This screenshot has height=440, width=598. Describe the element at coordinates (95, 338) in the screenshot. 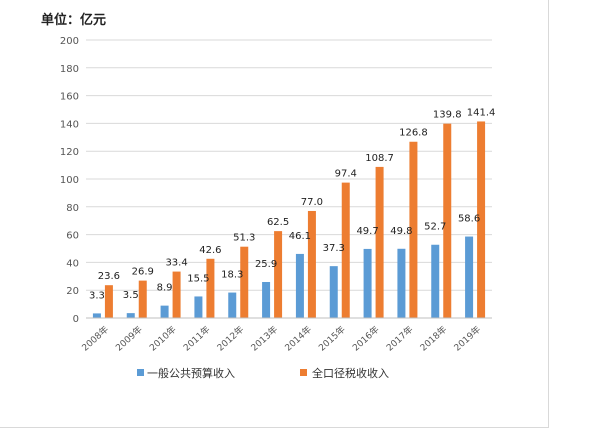

I see `x-tick-label: 2008年` at that location.